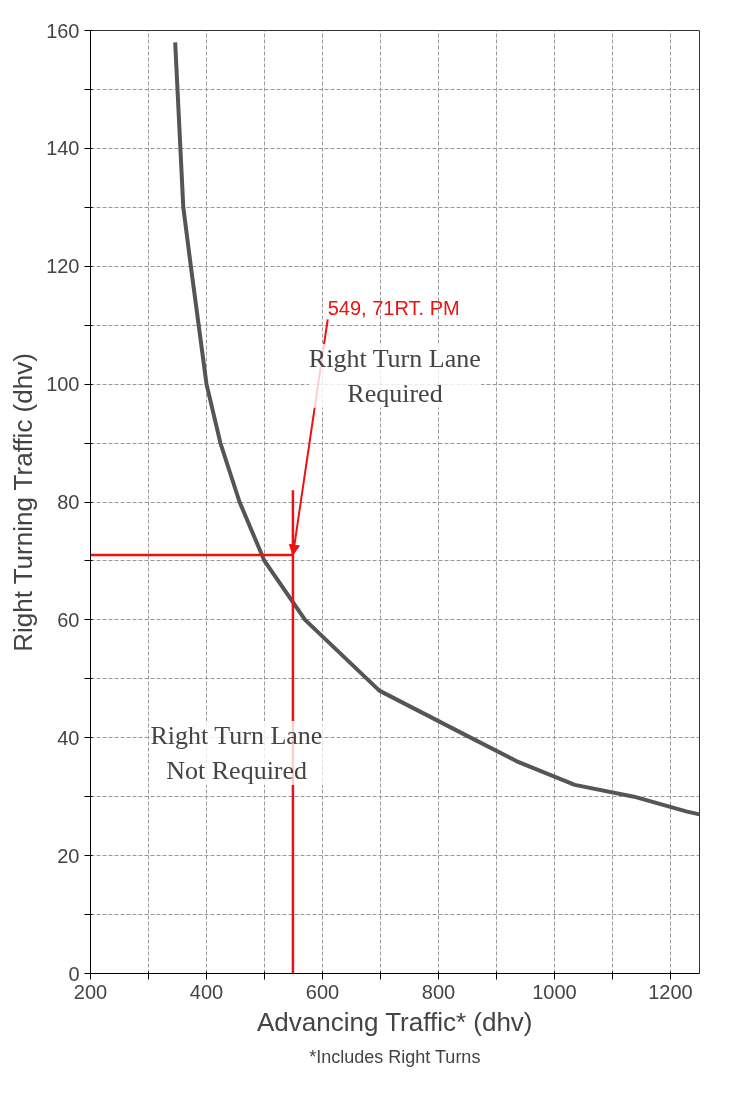 The width and height of the screenshot is (739, 1103). I want to click on x-tick-label: 800, so click(438, 991).